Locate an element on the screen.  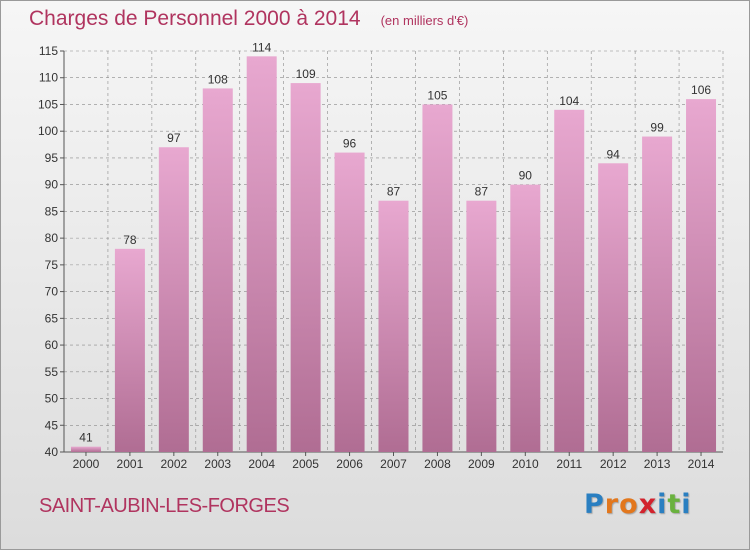
y-tick-label: 45 is located at coordinates (52, 425).